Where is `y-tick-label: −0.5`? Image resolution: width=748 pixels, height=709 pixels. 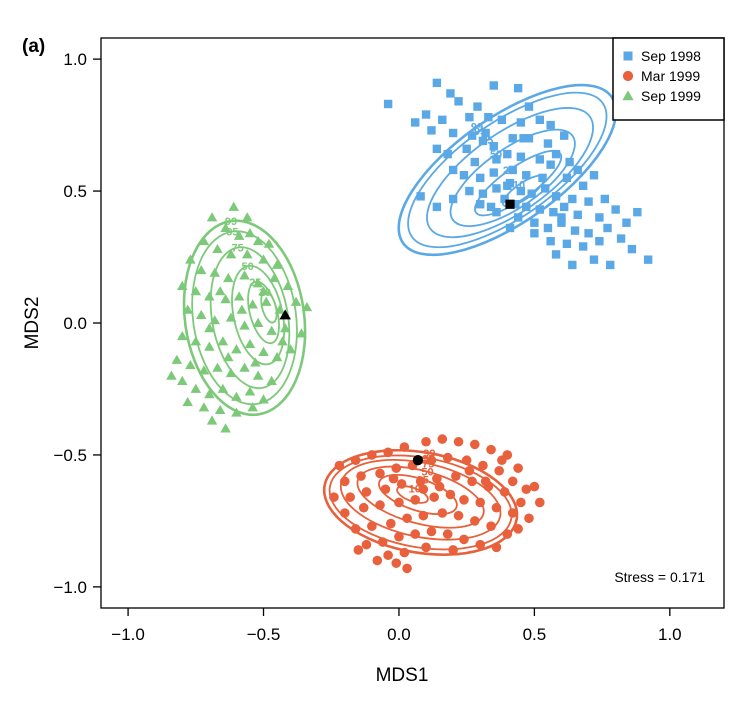 y-tick-label: −0.5 is located at coordinates (70, 455).